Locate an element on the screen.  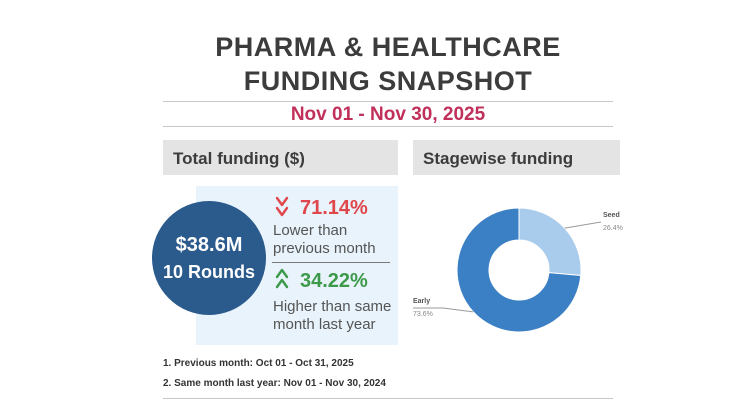
double-chevron-down-icon is located at coordinates (282, 206).